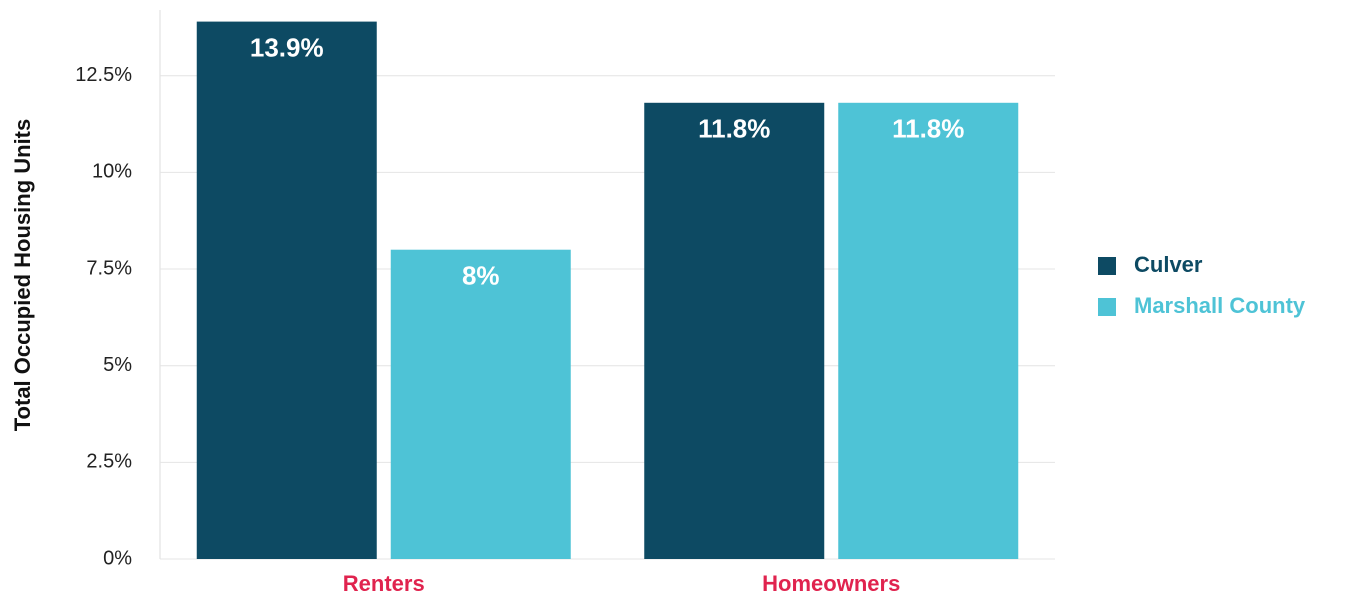  What do you see at coordinates (384, 583) in the screenshot?
I see `x-tick-label: Renters` at bounding box center [384, 583].